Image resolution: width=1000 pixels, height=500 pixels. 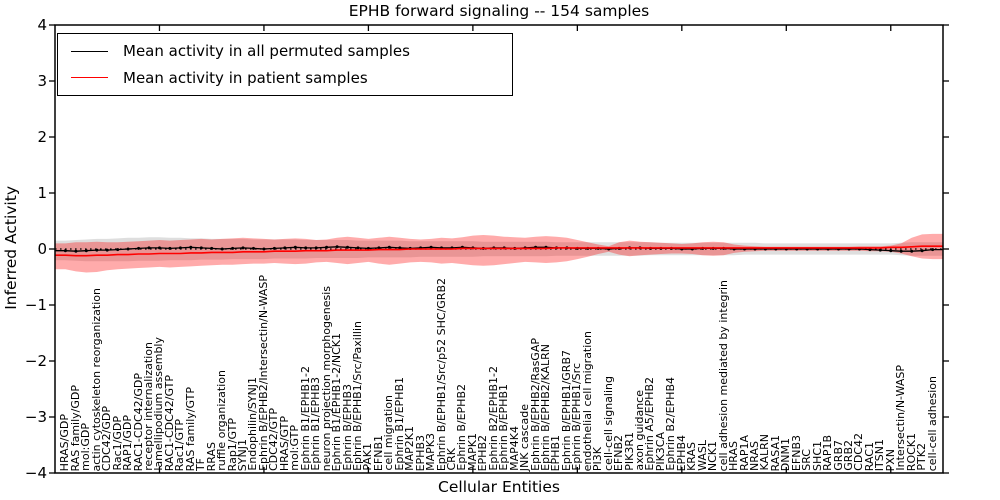 I want to click on legend-item-permuted: Mean activity in all permuted samples, so click(x=285, y=51).